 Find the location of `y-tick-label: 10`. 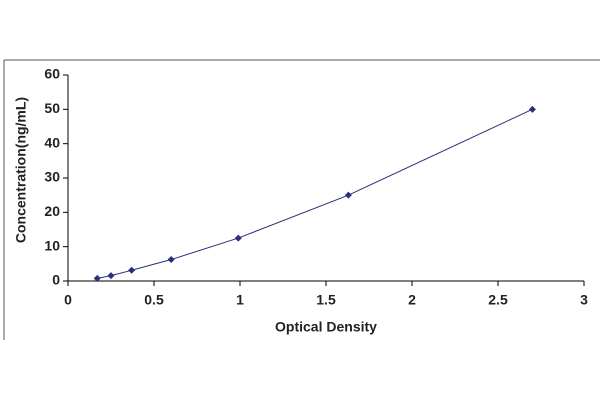

y-tick-label: 10 is located at coordinates (52, 245).